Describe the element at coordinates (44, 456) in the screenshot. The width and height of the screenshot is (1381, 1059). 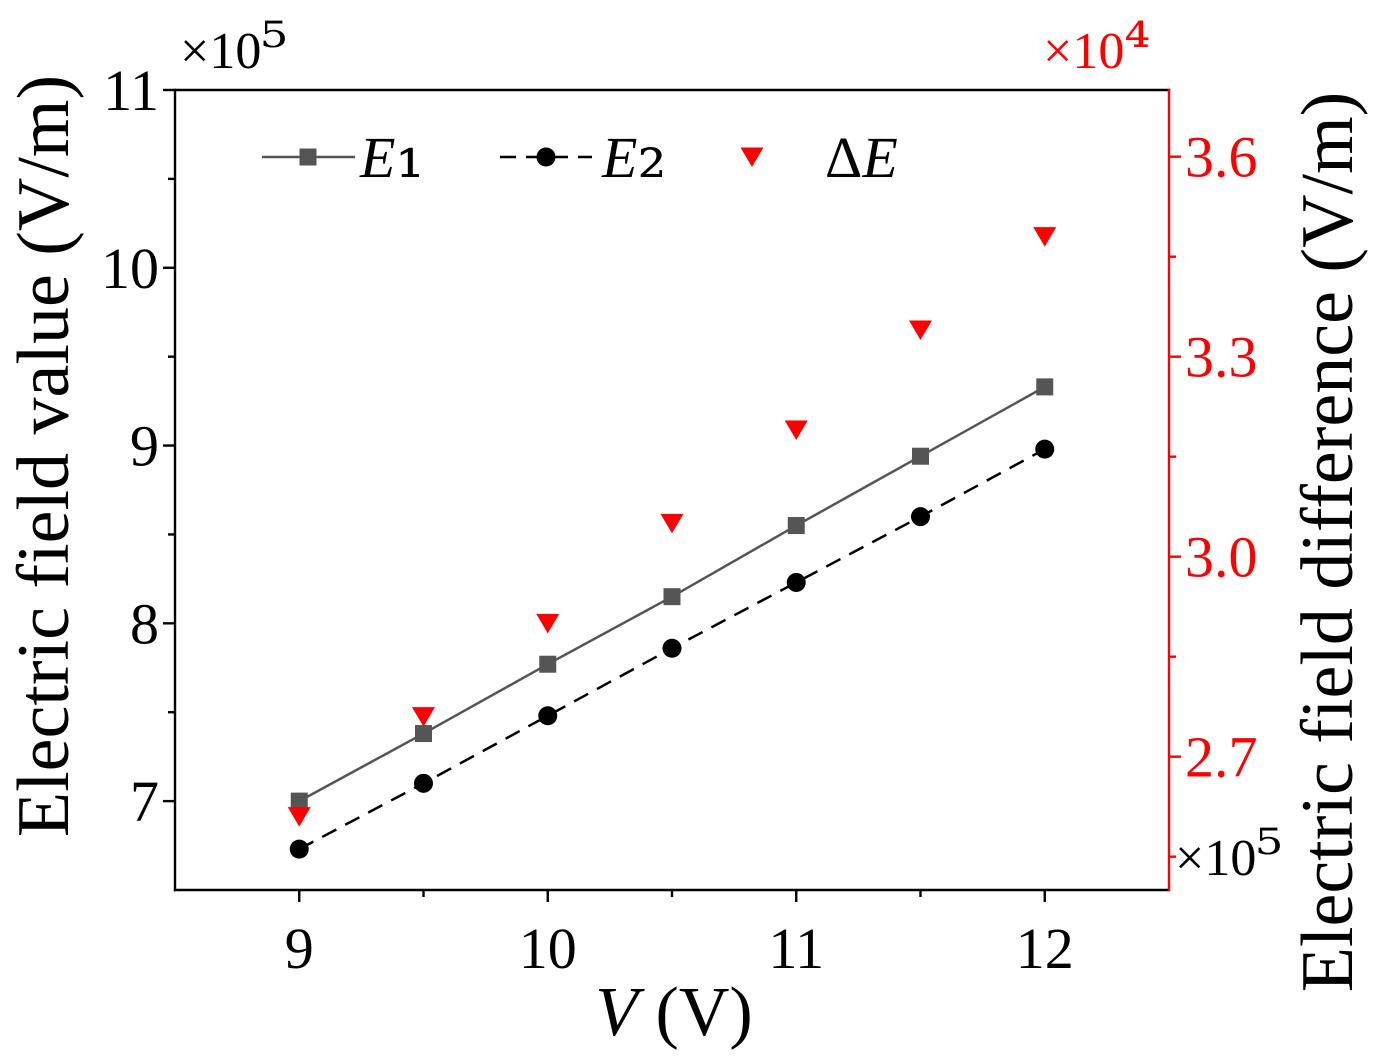
I see `y-axis-title: Electric field value (V/m)` at that location.